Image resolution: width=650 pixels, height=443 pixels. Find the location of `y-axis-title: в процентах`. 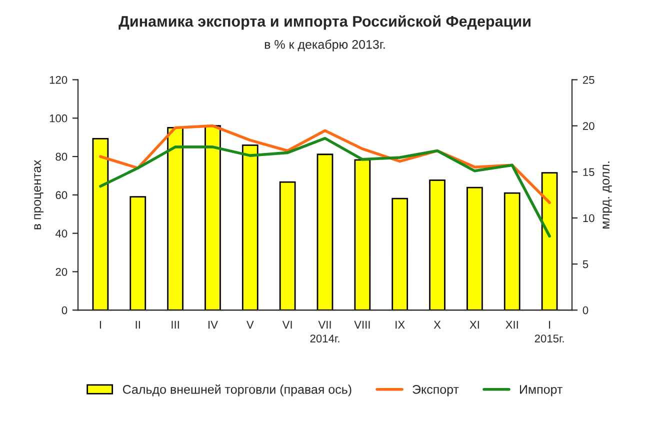

y-axis-title: в процентах is located at coordinates (39, 195).